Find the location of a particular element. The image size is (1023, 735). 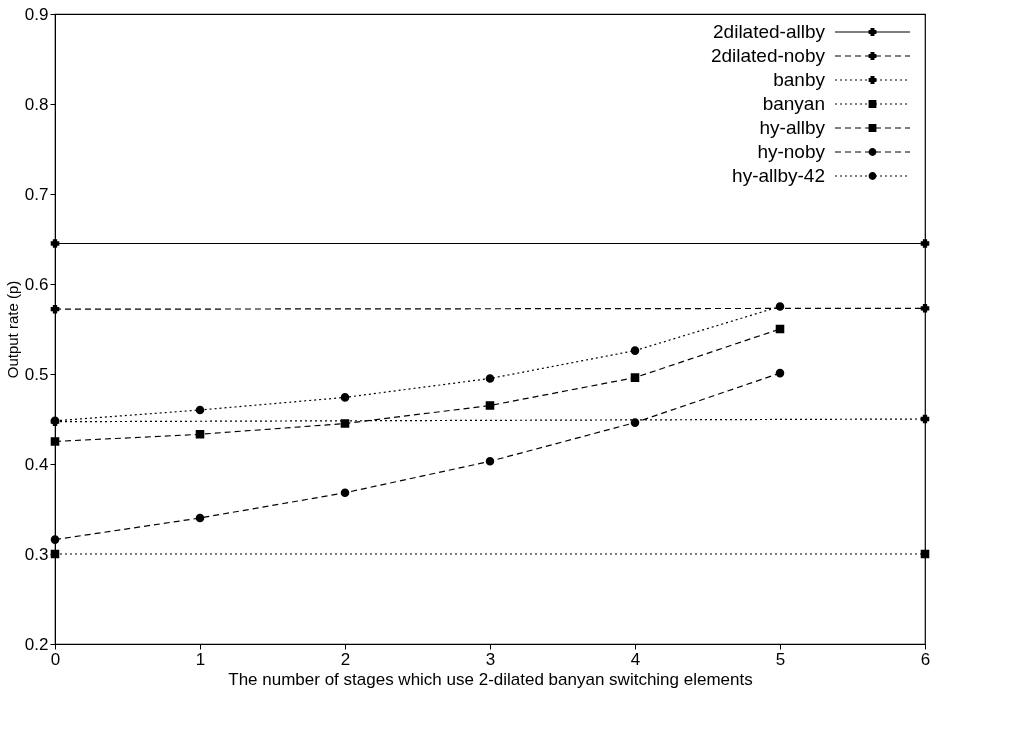

y-tick-label: 0.2 is located at coordinates (36, 644).